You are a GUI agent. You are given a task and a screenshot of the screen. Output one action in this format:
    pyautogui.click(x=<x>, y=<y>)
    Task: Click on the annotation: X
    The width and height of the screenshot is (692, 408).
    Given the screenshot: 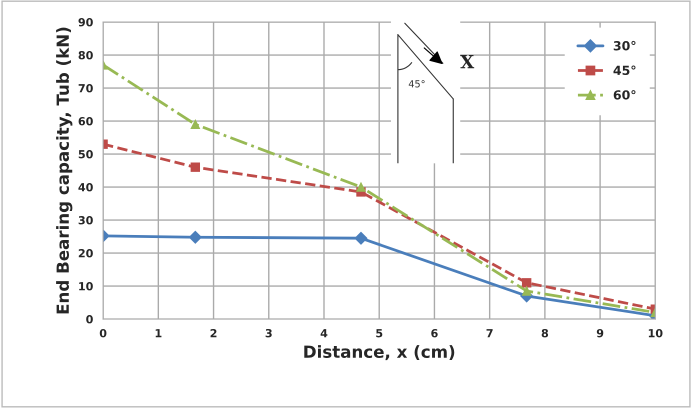 What is the action you would take?
    pyautogui.click(x=467, y=61)
    